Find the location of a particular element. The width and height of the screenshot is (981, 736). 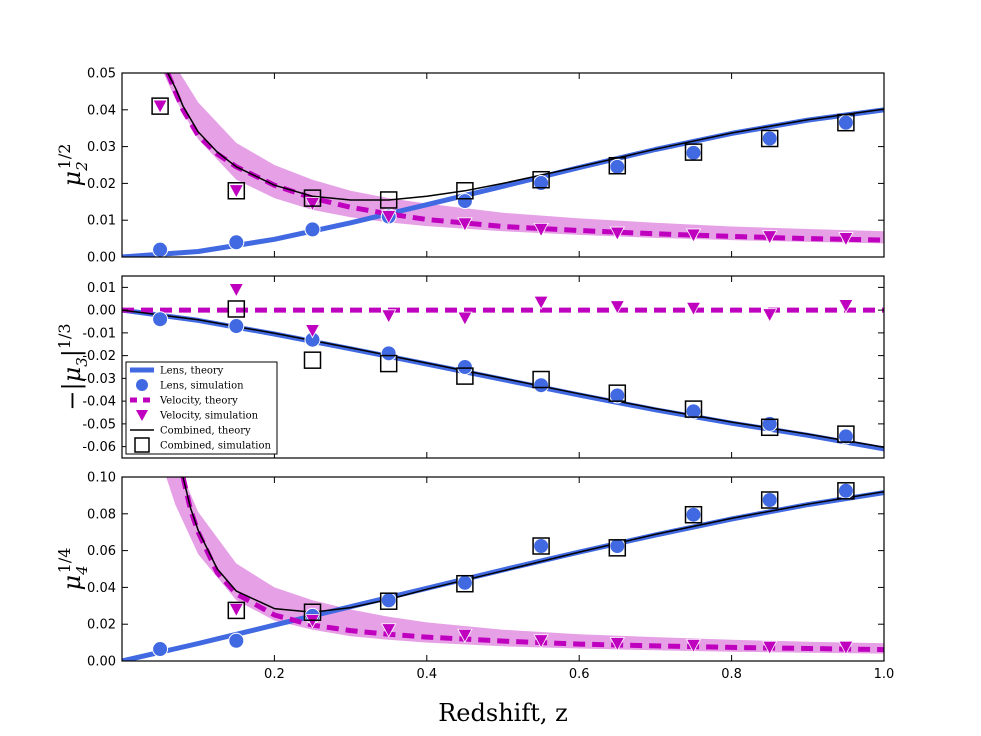

y-axis-label-superscript: 1/3 is located at coordinates (64, 336).